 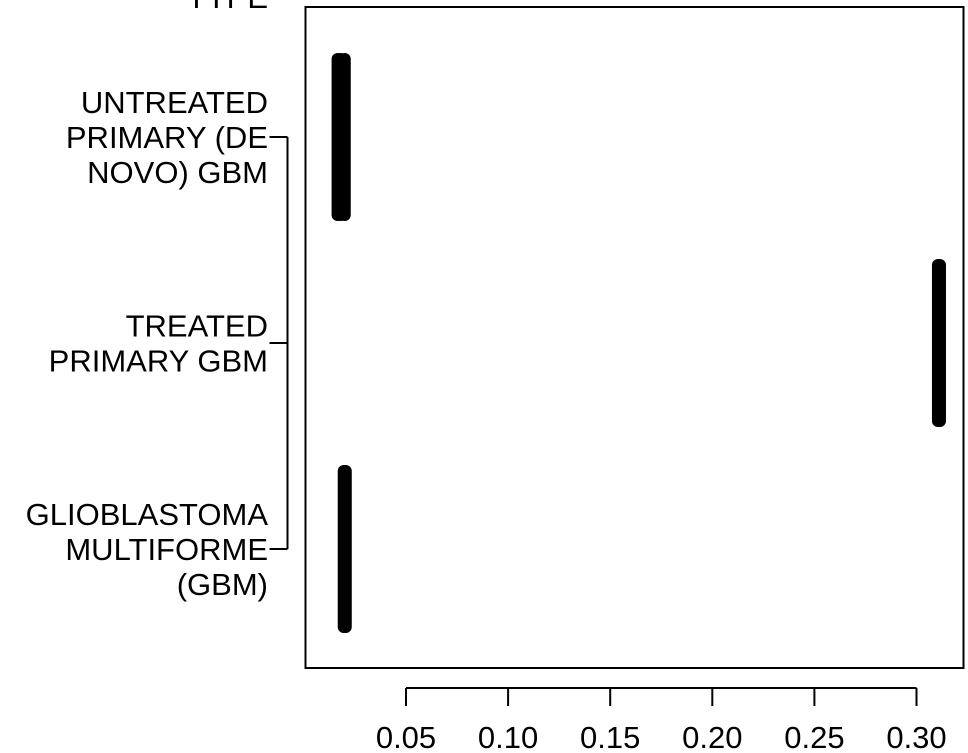 What do you see at coordinates (147, 514) in the screenshot?
I see `y-tick-label-line: GLIOBLASTOMA` at bounding box center [147, 514].